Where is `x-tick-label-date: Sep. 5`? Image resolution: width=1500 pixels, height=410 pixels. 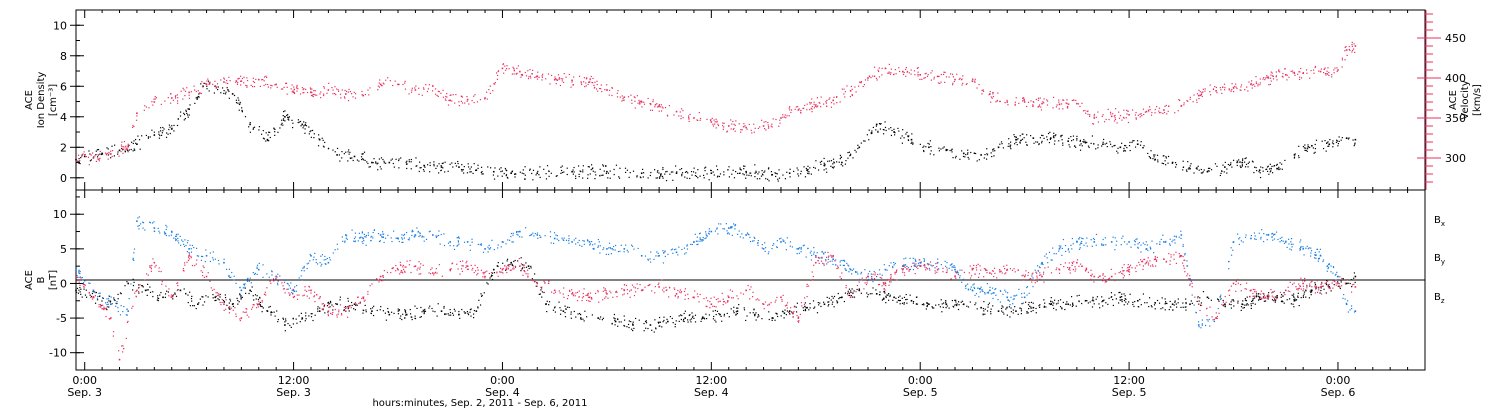 x-tick-label-date: Sep. 5 is located at coordinates (1129, 392).